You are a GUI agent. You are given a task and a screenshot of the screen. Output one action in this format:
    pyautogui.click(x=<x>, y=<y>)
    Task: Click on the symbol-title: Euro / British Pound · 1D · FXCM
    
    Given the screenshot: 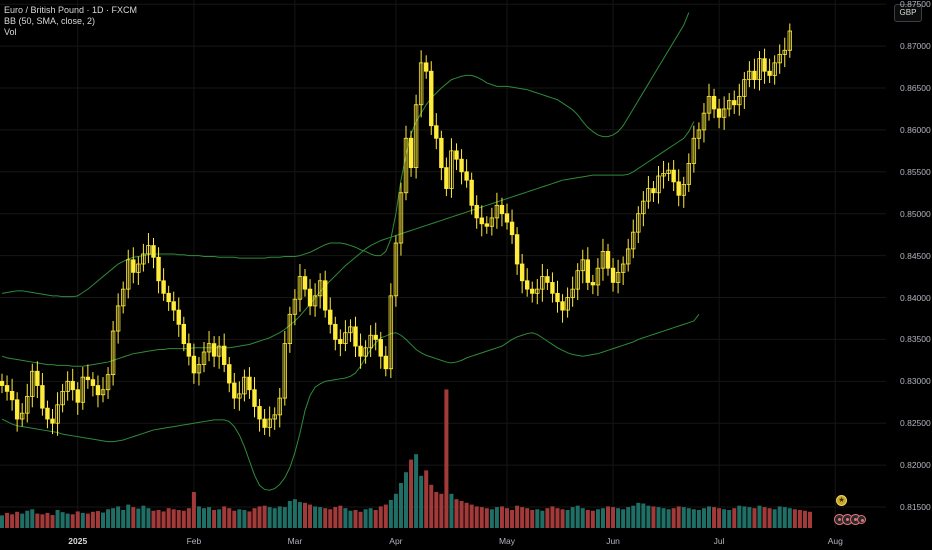 What is the action you would take?
    pyautogui.click(x=71, y=10)
    